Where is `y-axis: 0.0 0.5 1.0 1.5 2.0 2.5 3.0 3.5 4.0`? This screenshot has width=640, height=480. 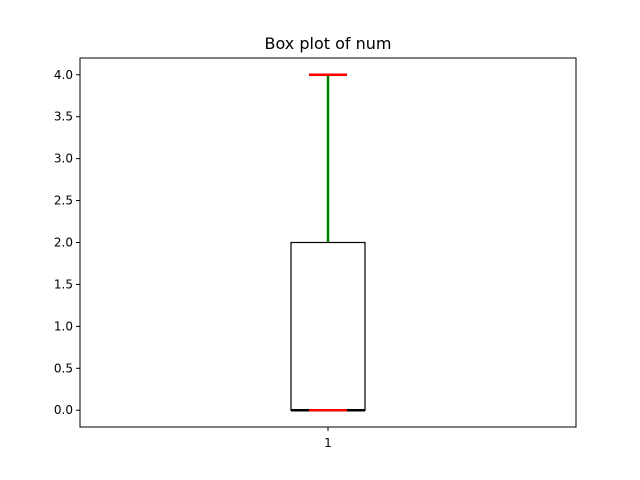
y-axis: 0.0 0.5 1.0 1.5 2.0 2.5 3.0 3.5 4.0 is located at coordinates (67, 242).